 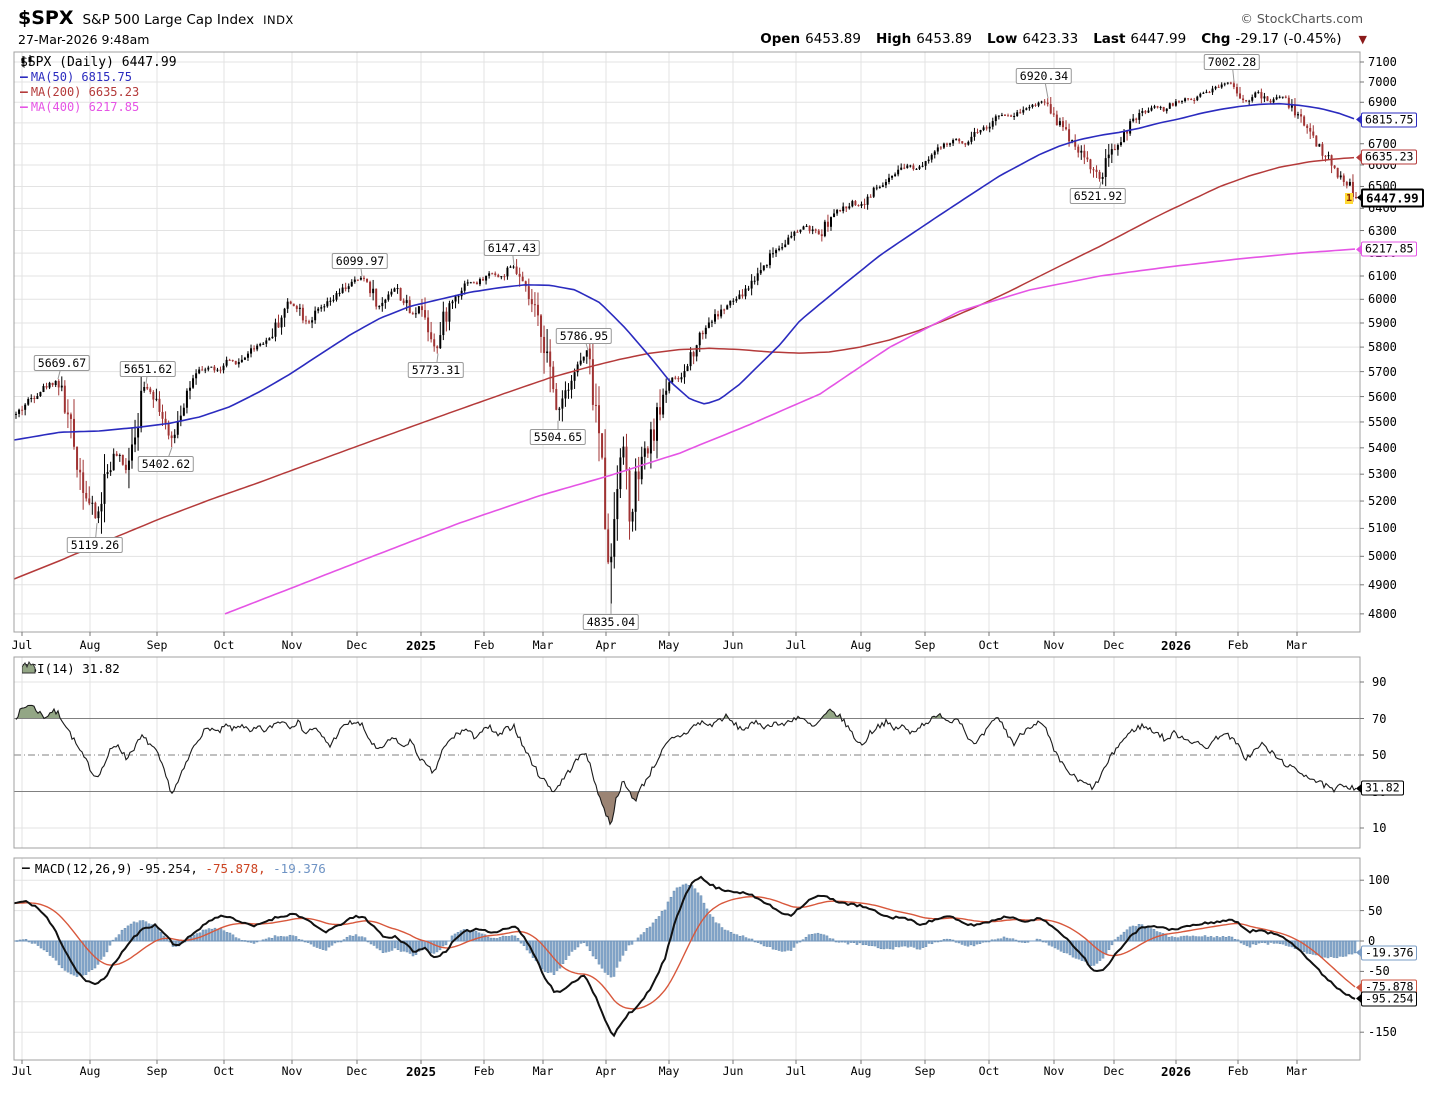 I want to click on price-annotation: 6521.92, so click(x=1098, y=196).